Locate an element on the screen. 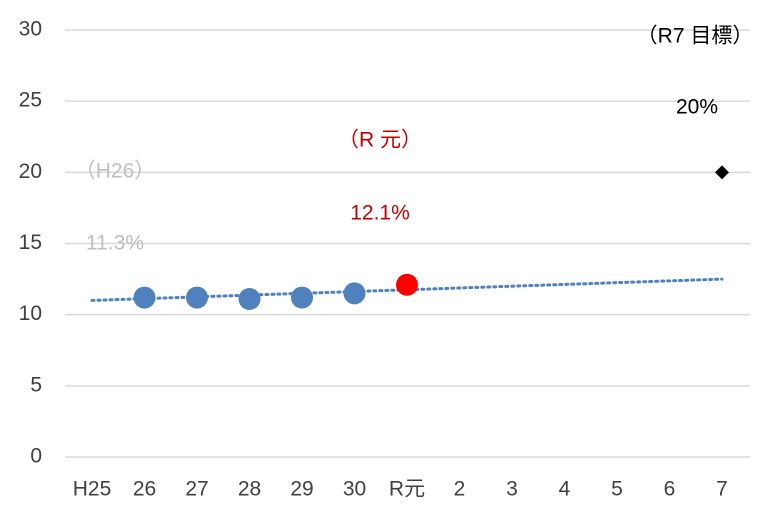 The image size is (764, 508). x-tick-label: H25 is located at coordinates (92, 489).